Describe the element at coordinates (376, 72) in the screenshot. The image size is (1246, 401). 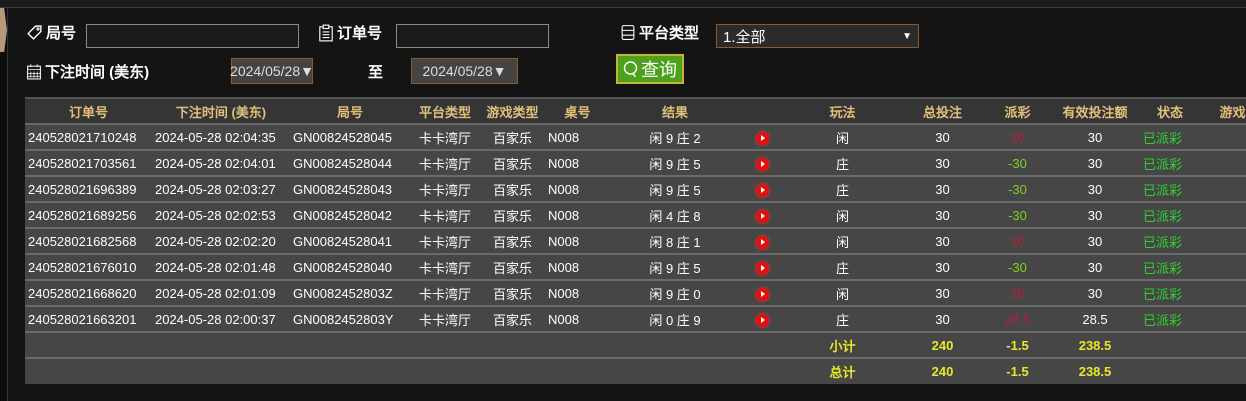
I see `to-label: 至` at that location.